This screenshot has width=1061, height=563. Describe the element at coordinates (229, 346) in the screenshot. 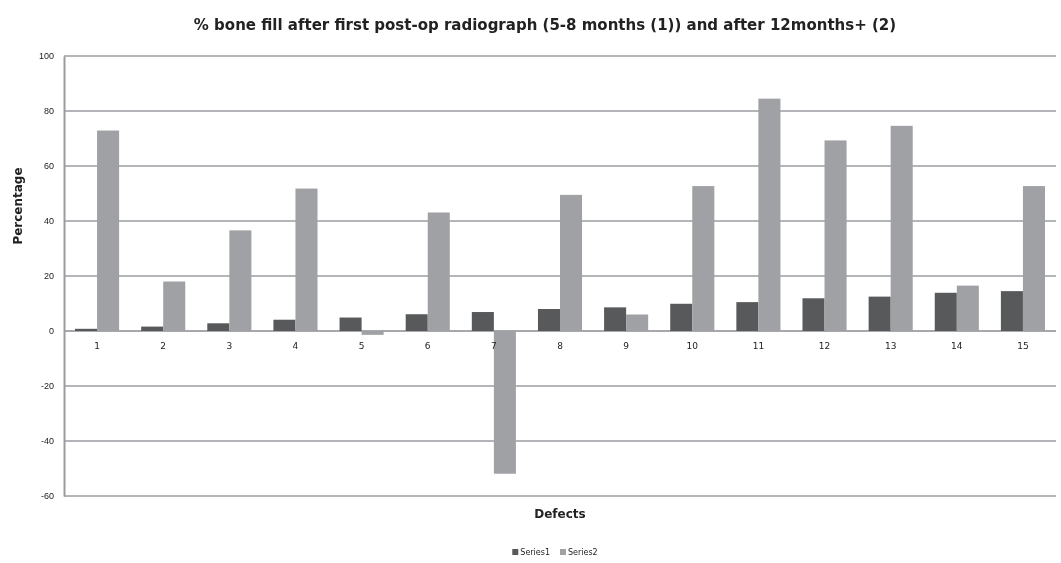

I see `x-tick-label: 3` at that location.